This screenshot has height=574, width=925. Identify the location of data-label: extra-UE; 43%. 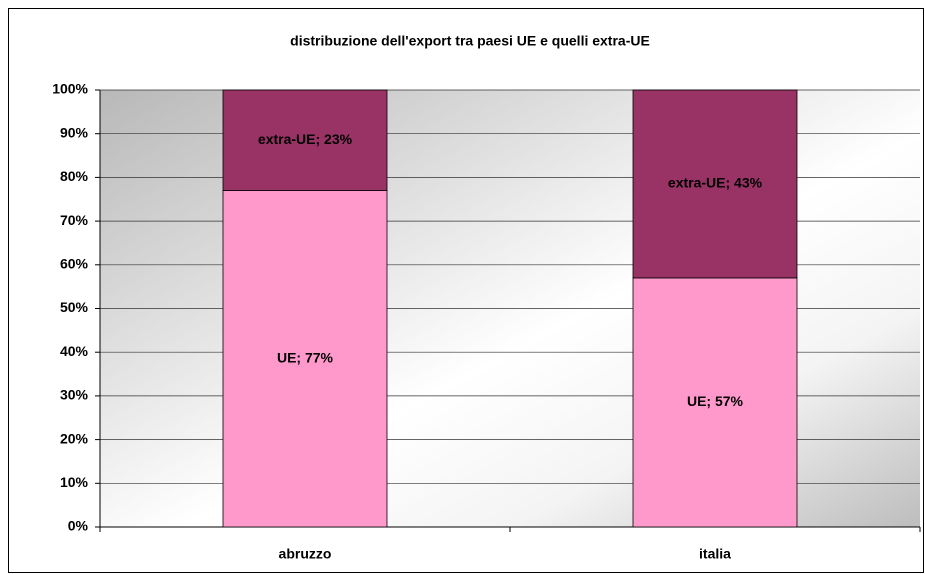
(715, 183).